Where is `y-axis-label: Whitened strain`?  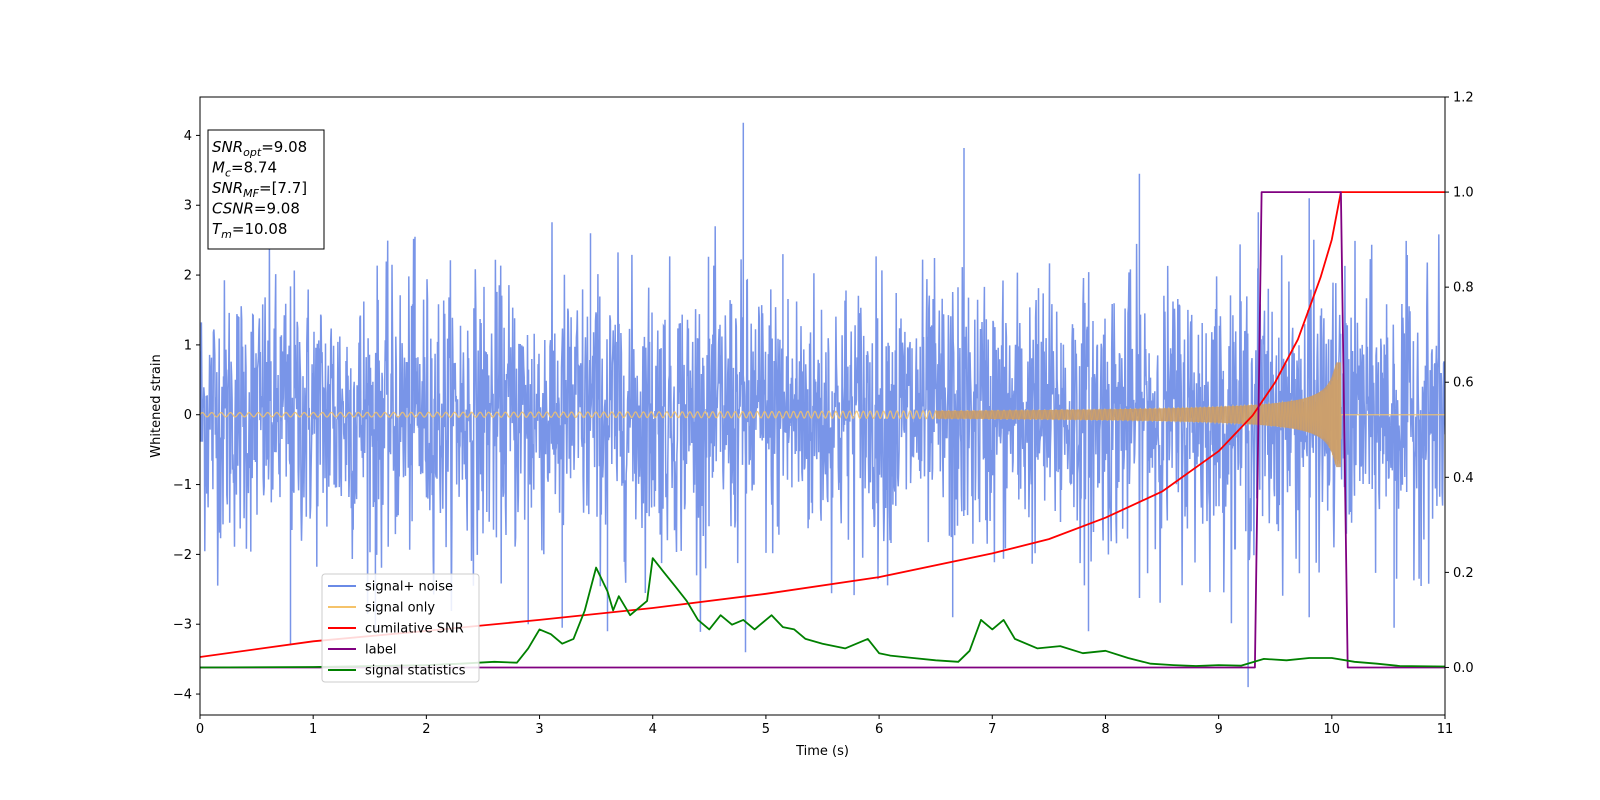
y-axis-label: Whitened strain is located at coordinates (156, 405).